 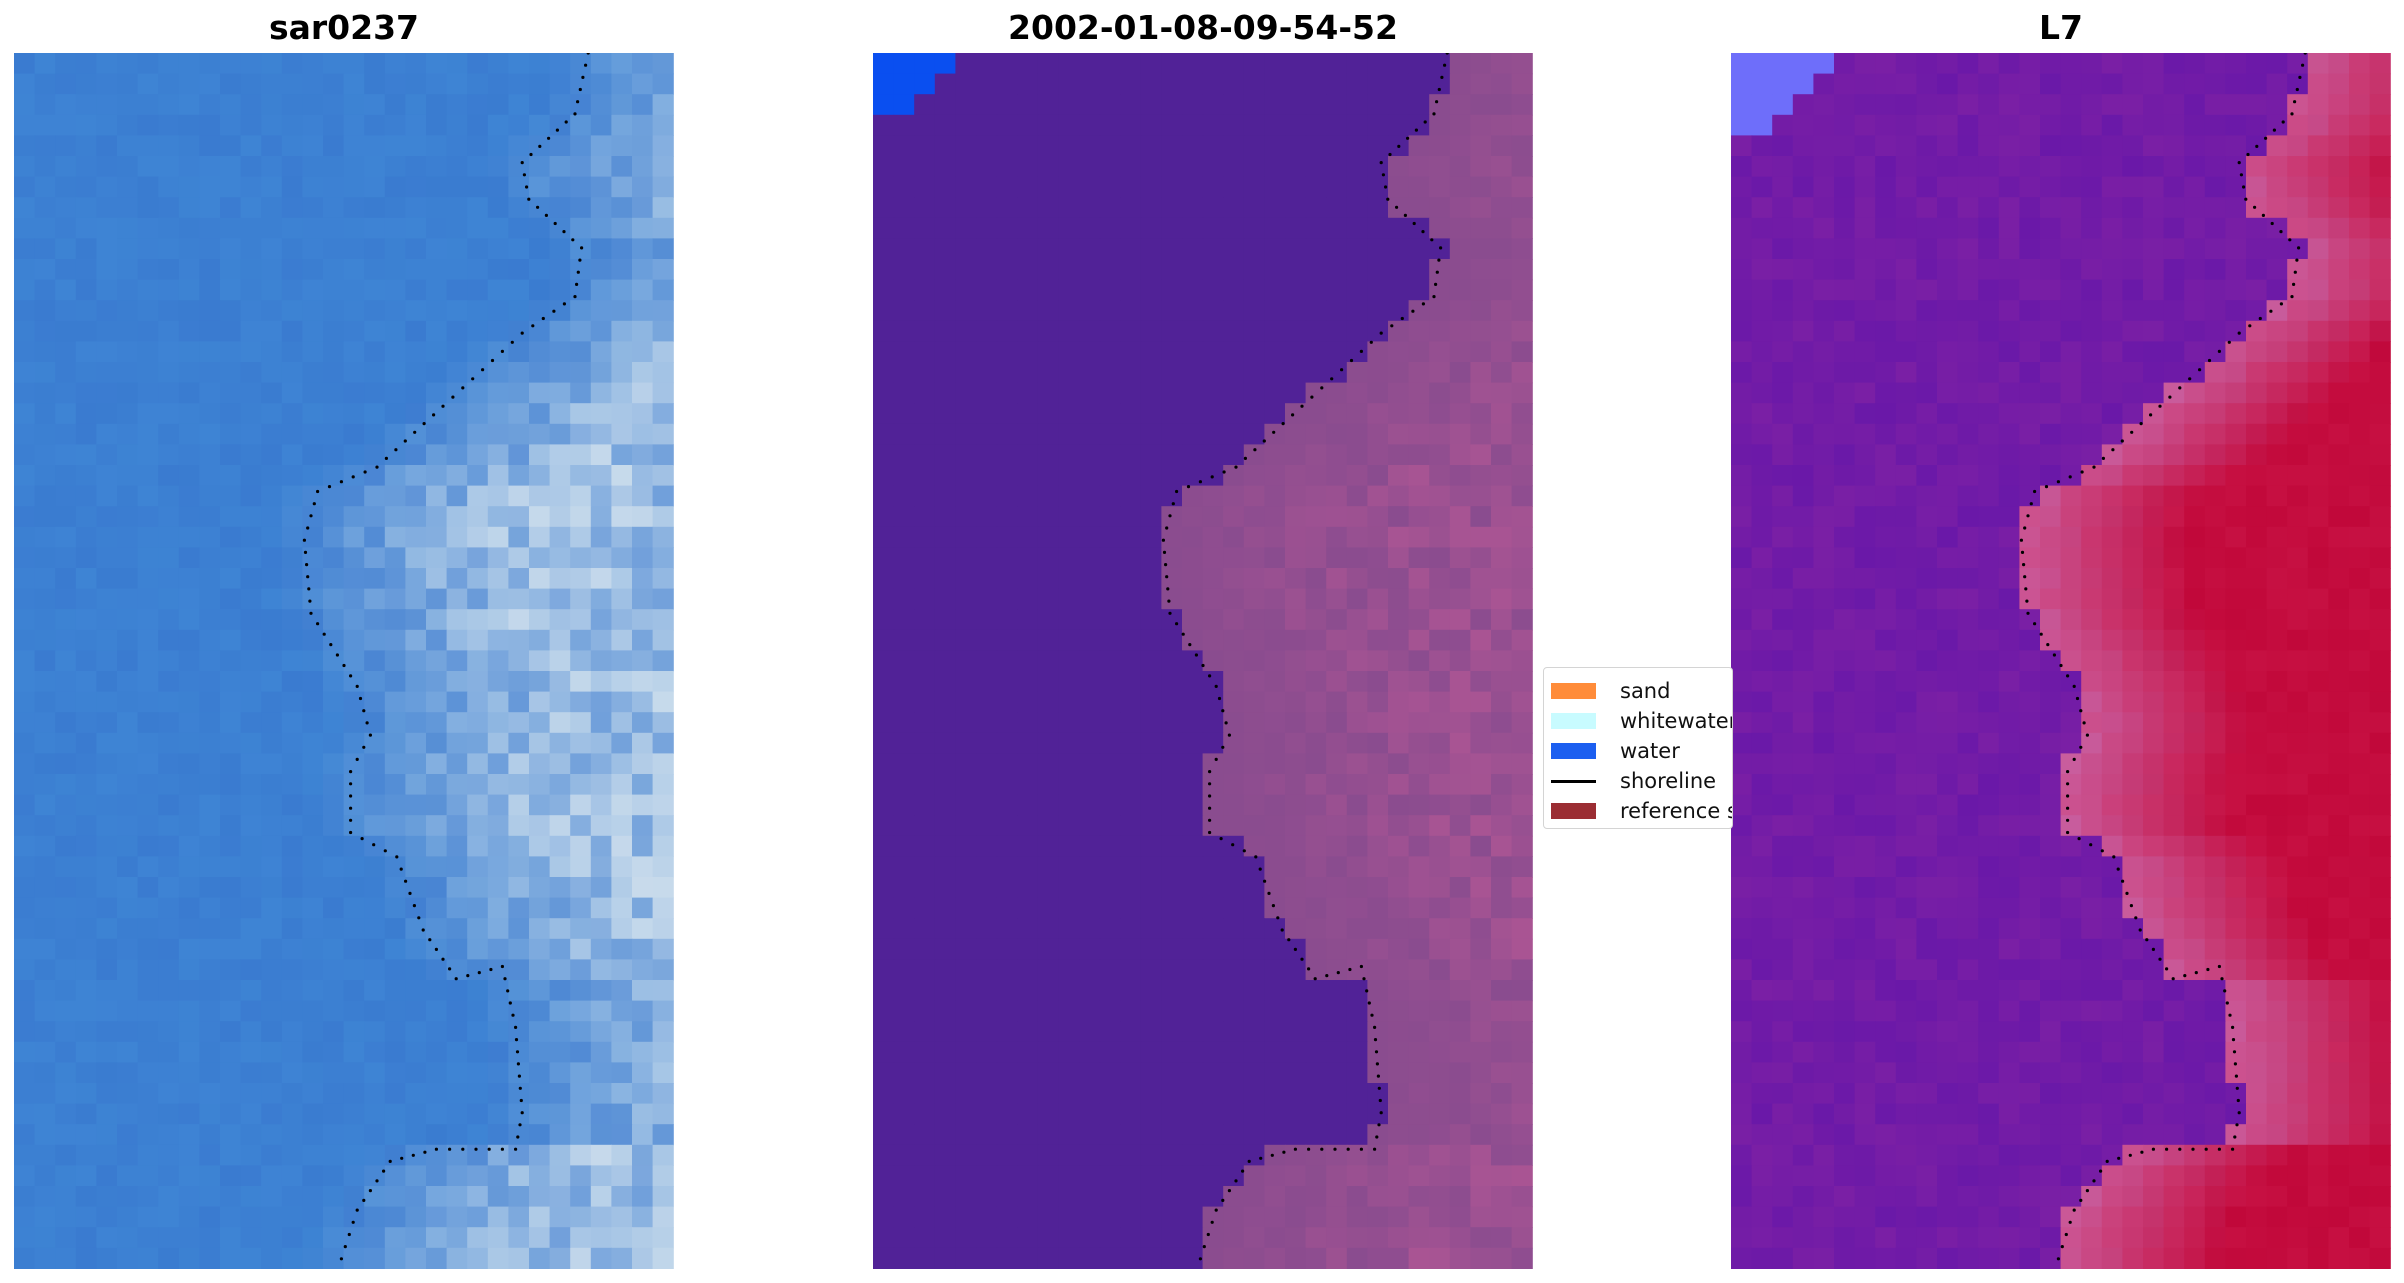 I want to click on legend-label-shoreline: shoreline, so click(x=1668, y=781).